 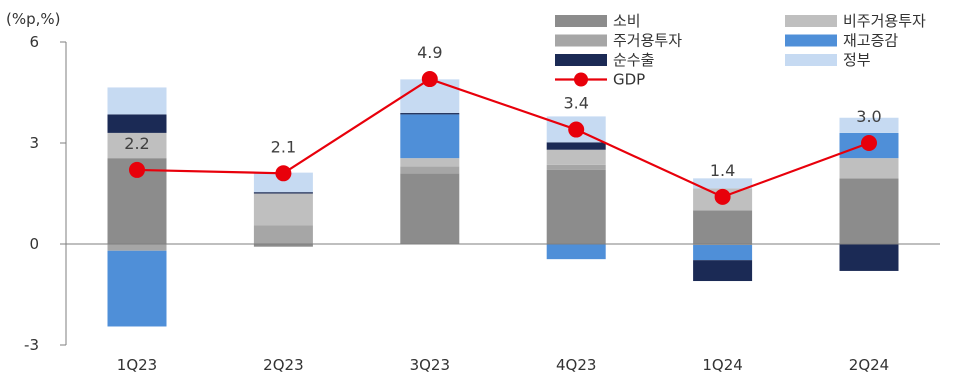 What do you see at coordinates (629, 80) in the screenshot?
I see `legend-label: GDP` at bounding box center [629, 80].